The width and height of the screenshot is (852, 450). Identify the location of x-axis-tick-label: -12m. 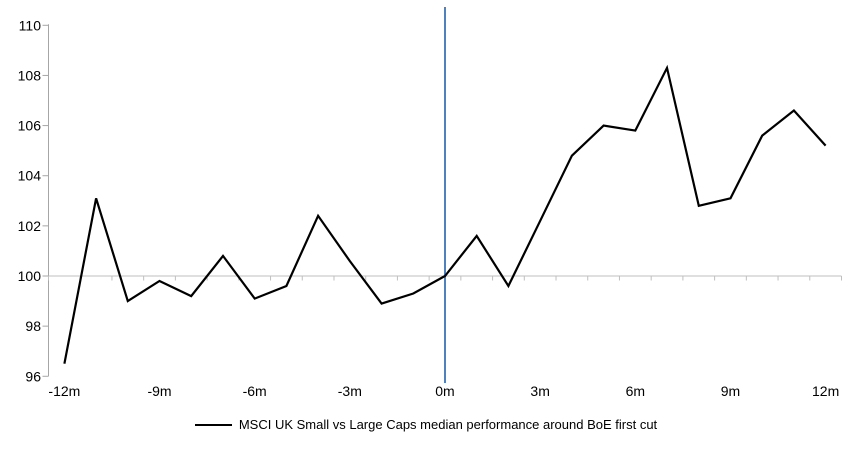
(64, 391).